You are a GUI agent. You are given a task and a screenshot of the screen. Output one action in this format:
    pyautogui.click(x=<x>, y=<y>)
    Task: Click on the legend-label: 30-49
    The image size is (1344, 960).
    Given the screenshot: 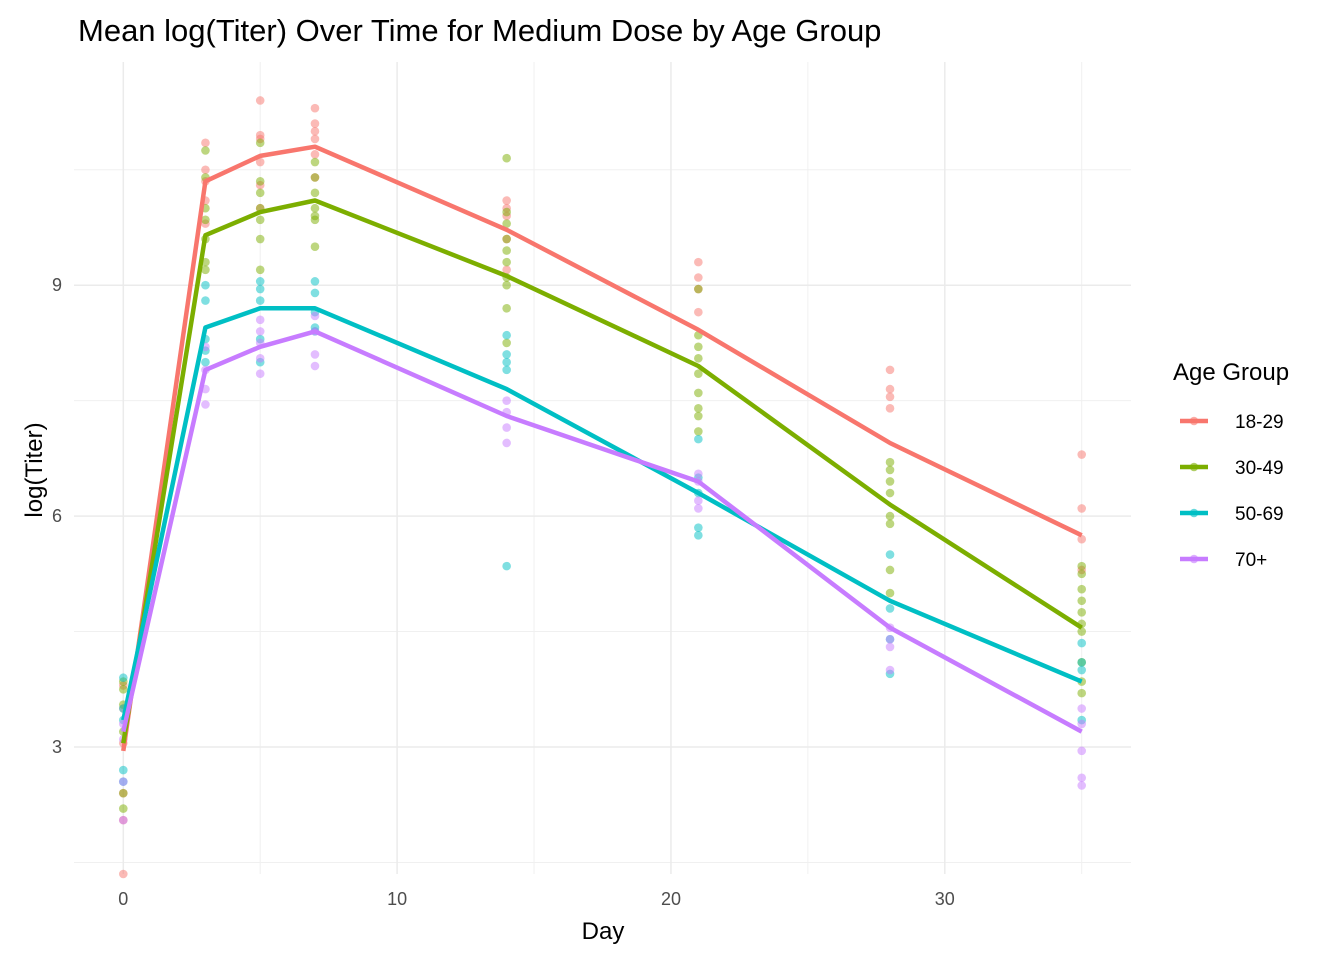 What is the action you would take?
    pyautogui.click(x=1259, y=468)
    